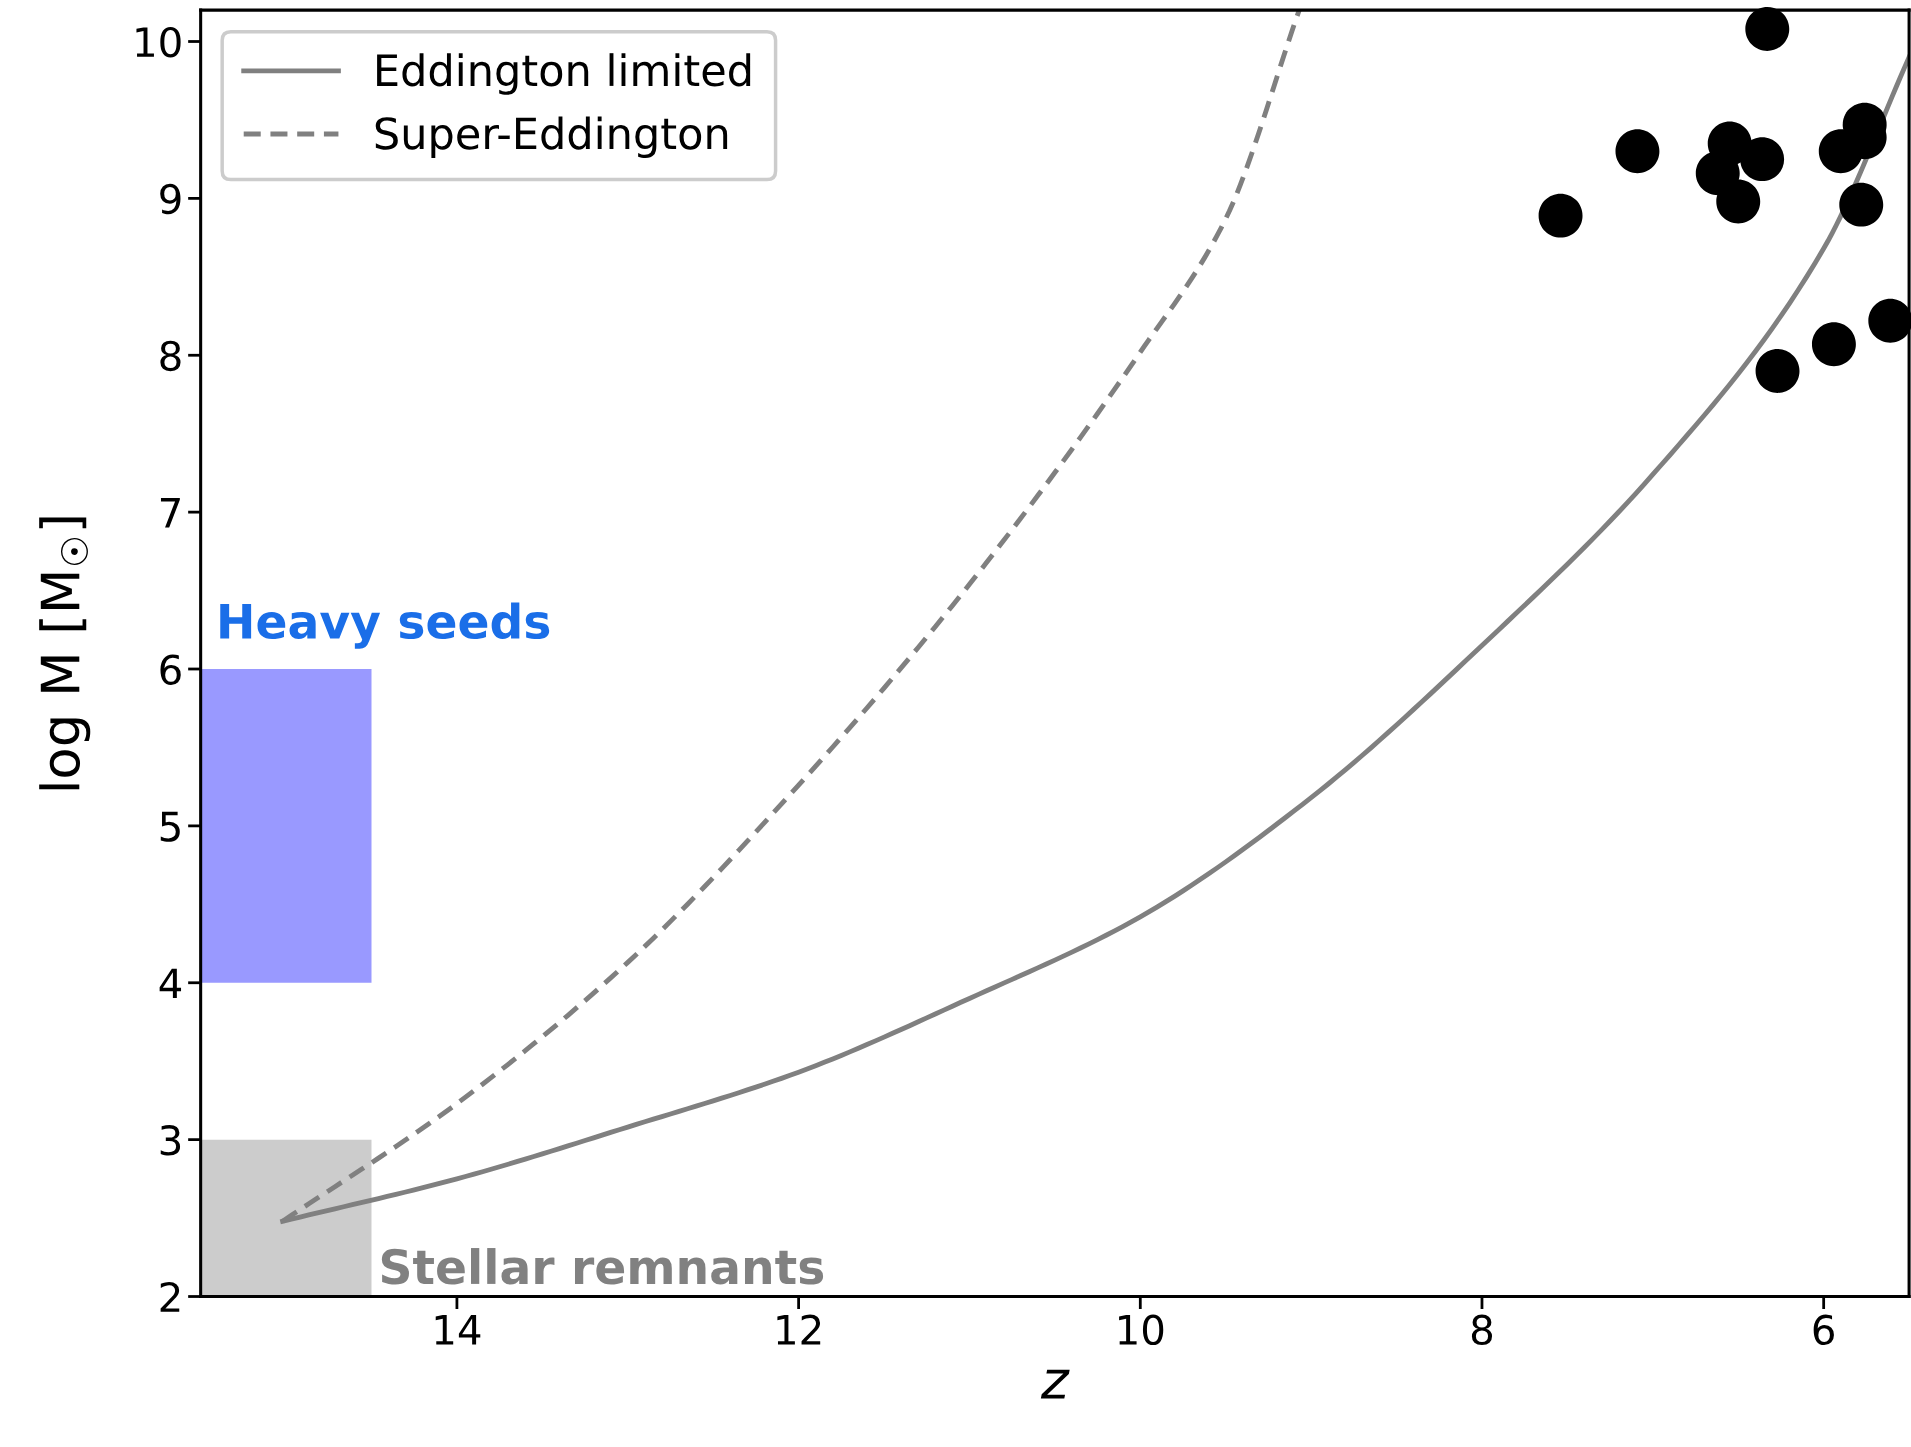  I want to click on x-tick-label: 6, so click(1823, 1330).